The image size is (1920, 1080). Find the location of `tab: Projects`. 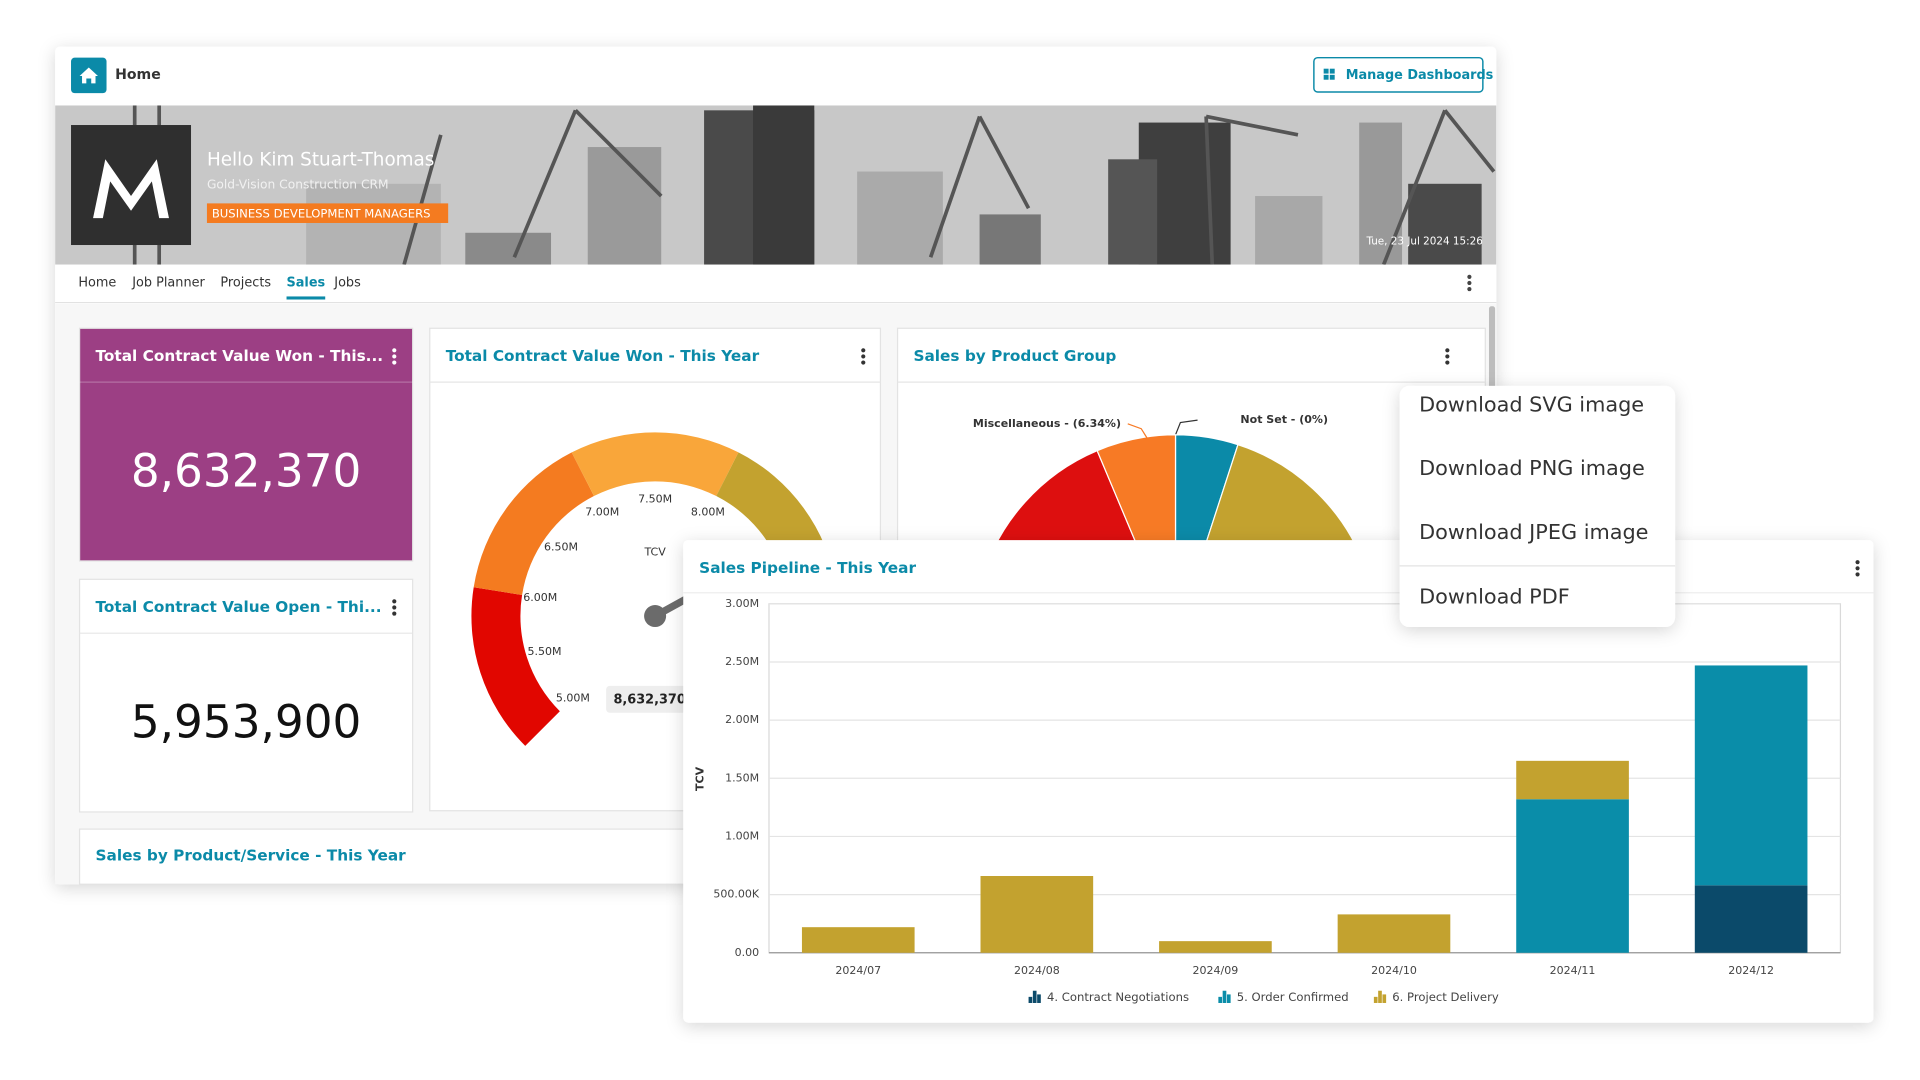

tab: Projects is located at coordinates (245, 282).